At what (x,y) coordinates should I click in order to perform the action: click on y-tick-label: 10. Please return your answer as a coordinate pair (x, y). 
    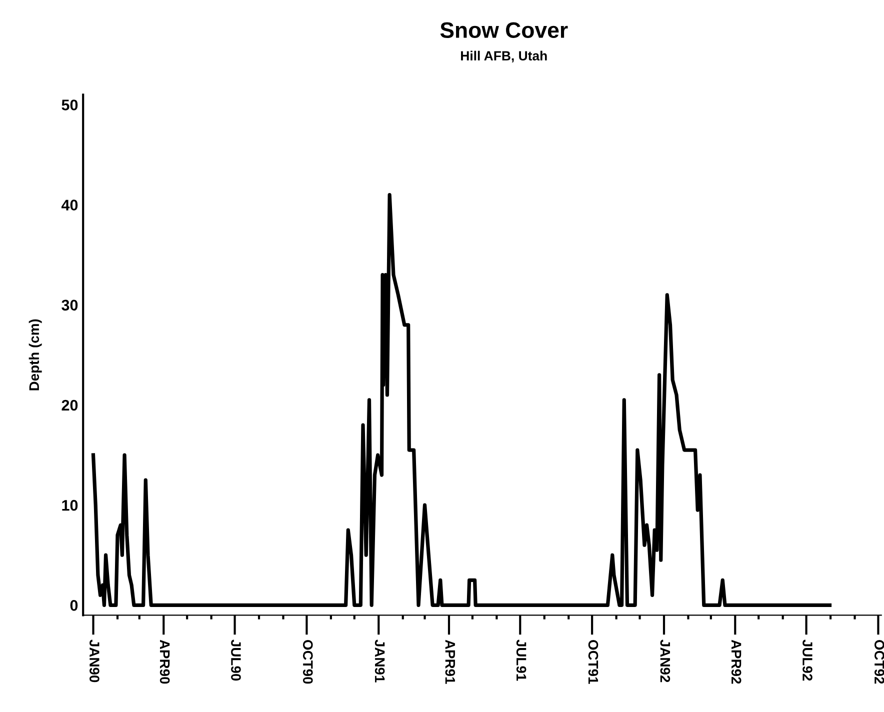
    Looking at the image, I should click on (70, 505).